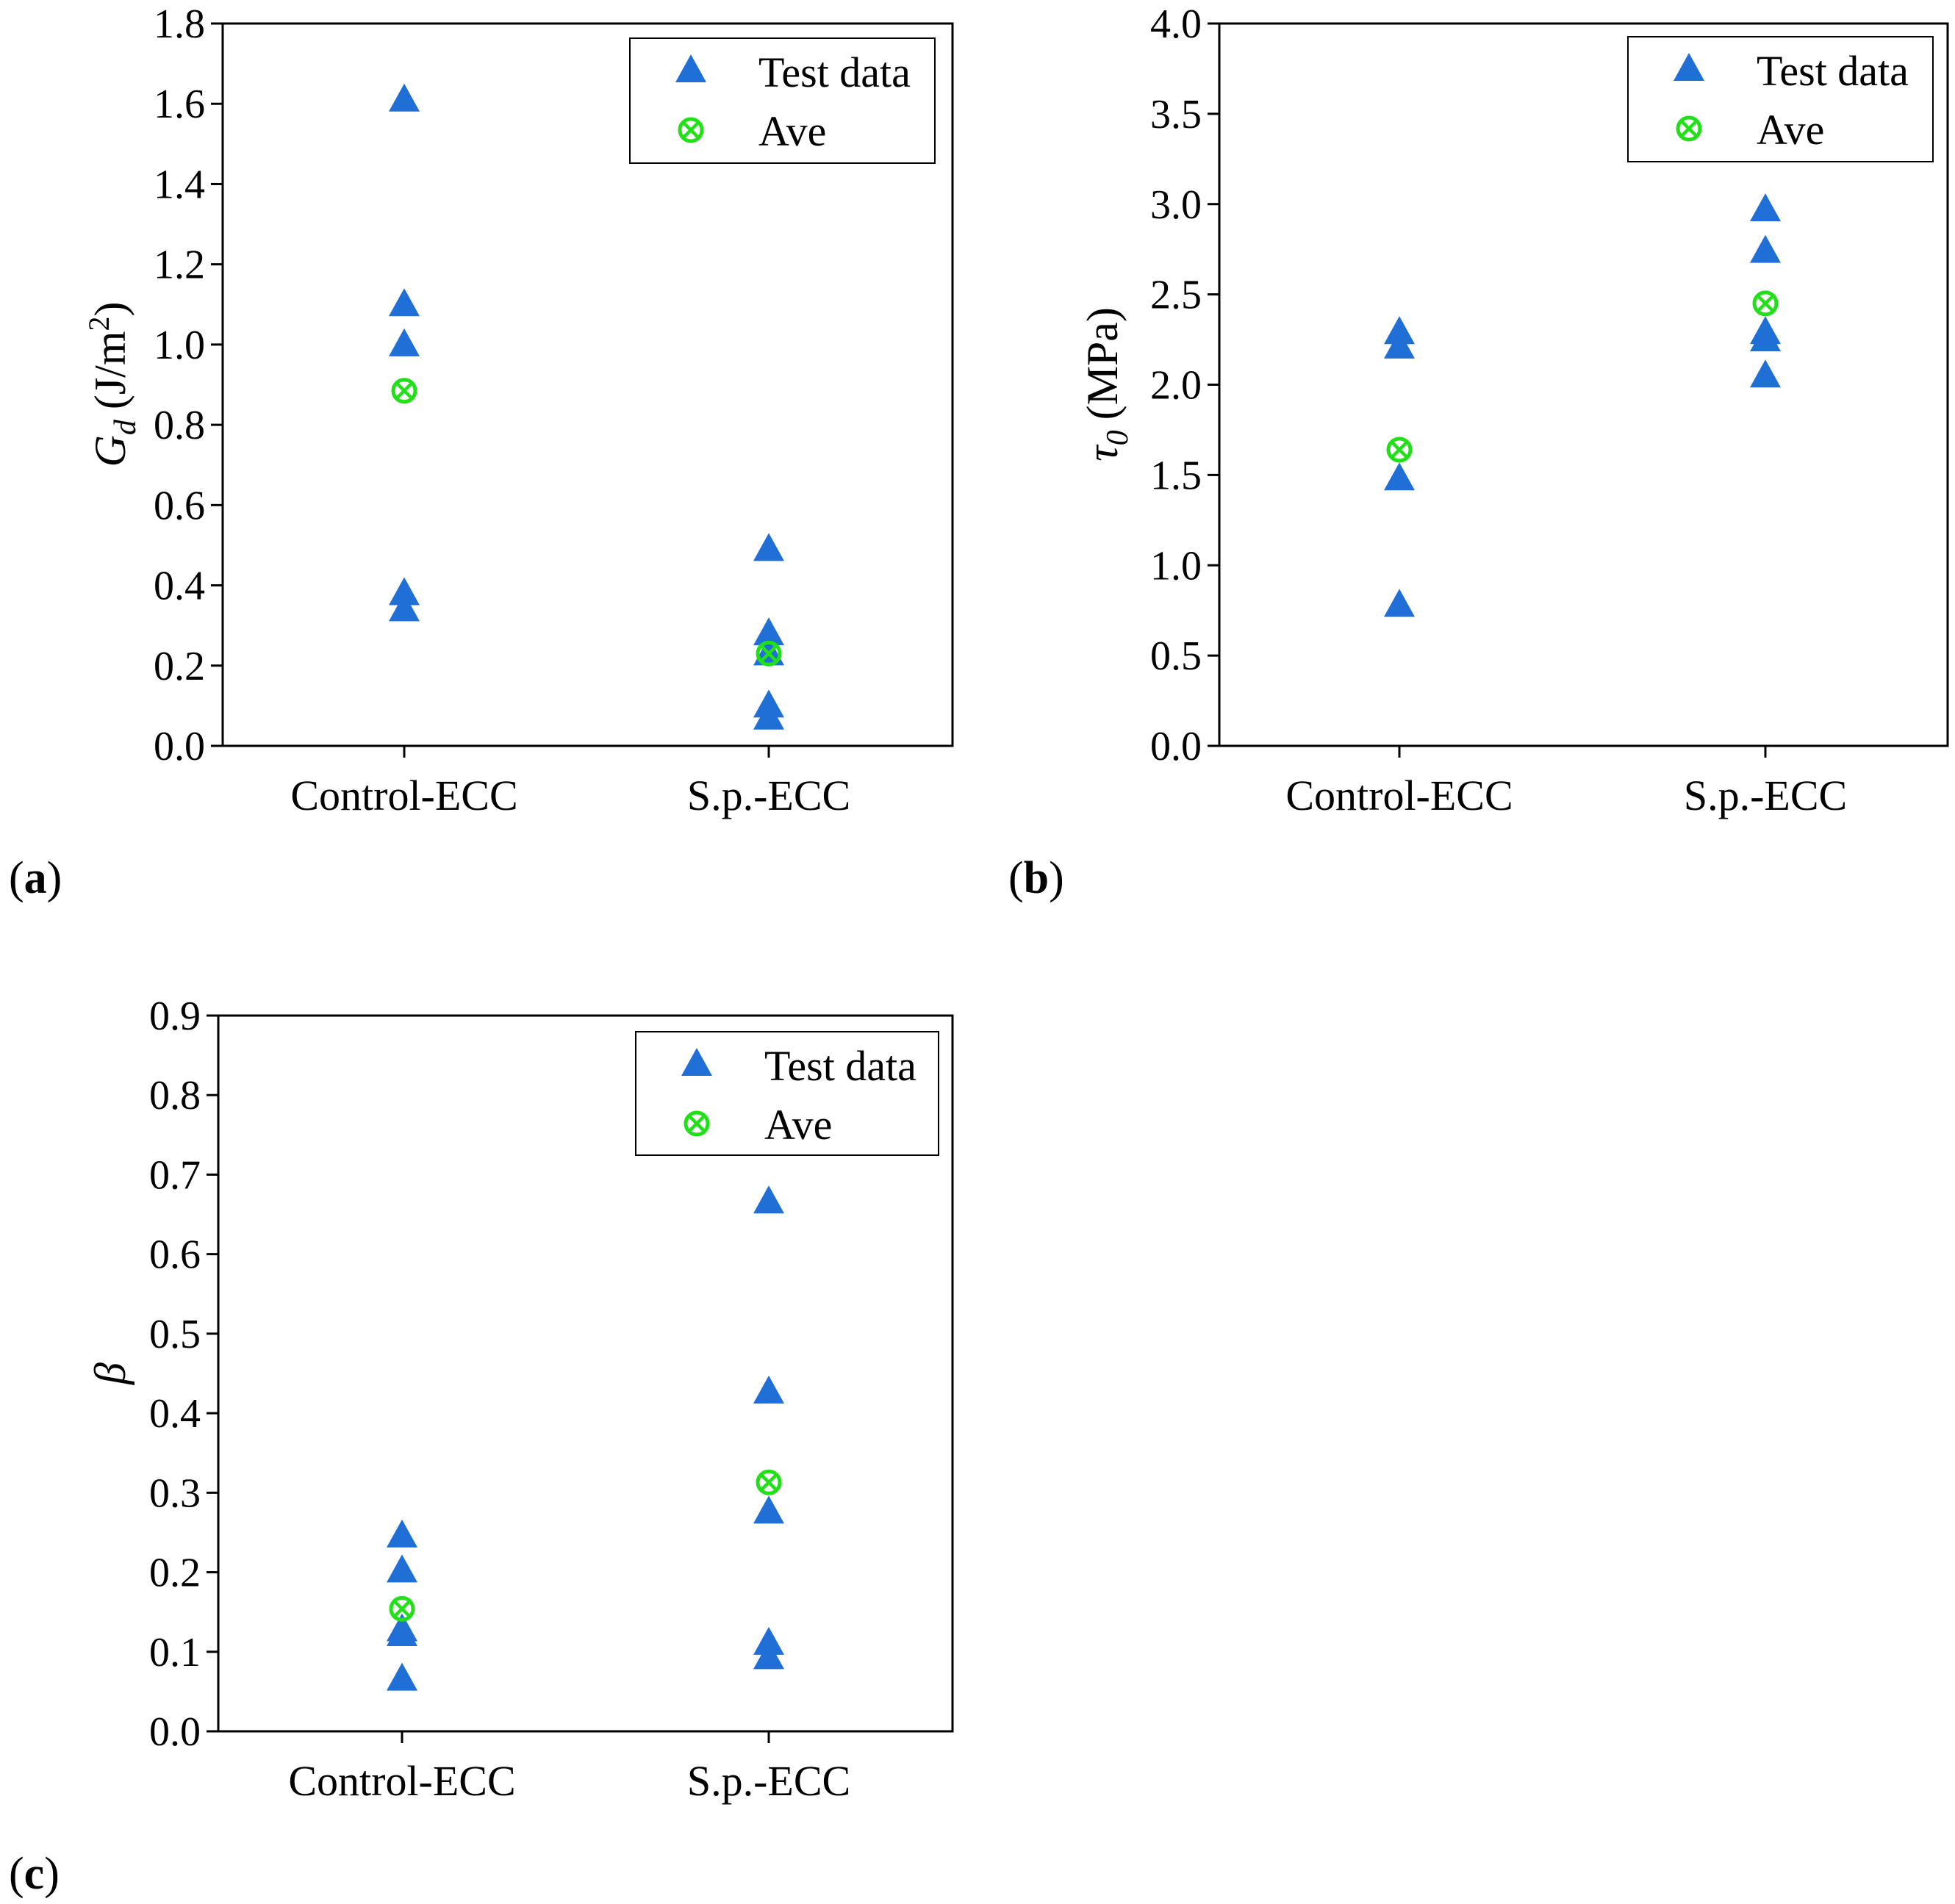  I want to click on panel-letter: (a), so click(36, 878).